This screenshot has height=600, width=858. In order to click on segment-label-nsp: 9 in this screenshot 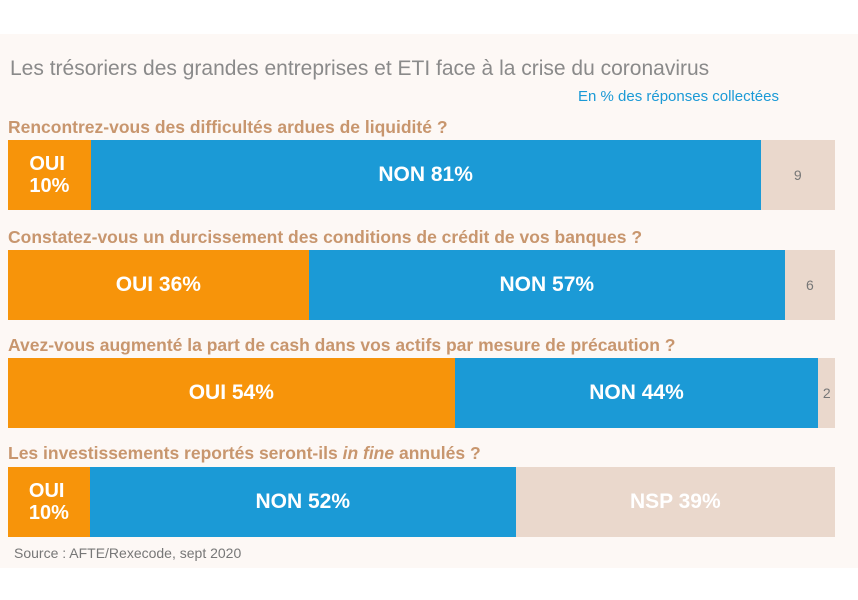, I will do `click(797, 175)`.